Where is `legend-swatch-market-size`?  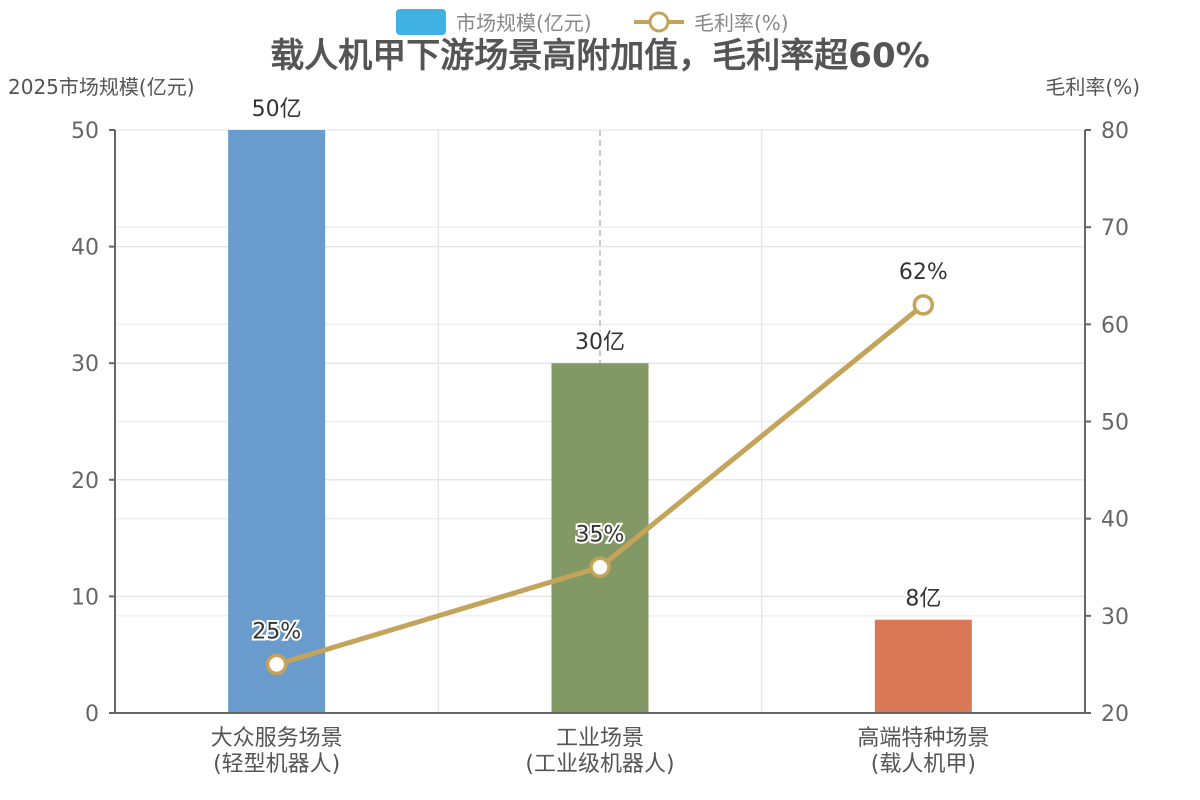
legend-swatch-market-size is located at coordinates (421, 22).